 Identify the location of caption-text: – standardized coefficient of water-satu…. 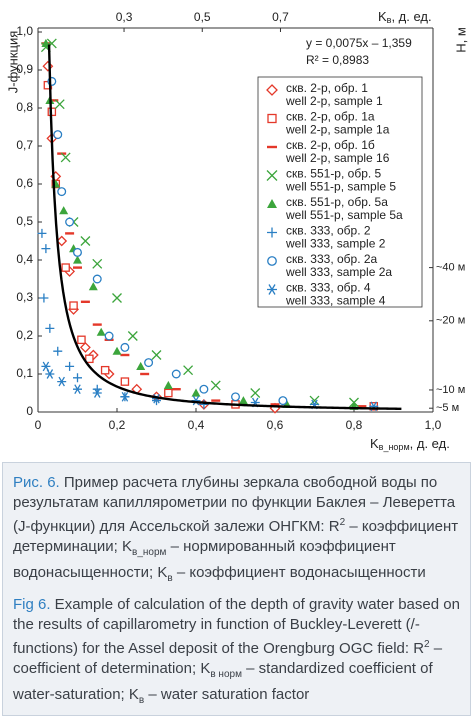
(223, 681).